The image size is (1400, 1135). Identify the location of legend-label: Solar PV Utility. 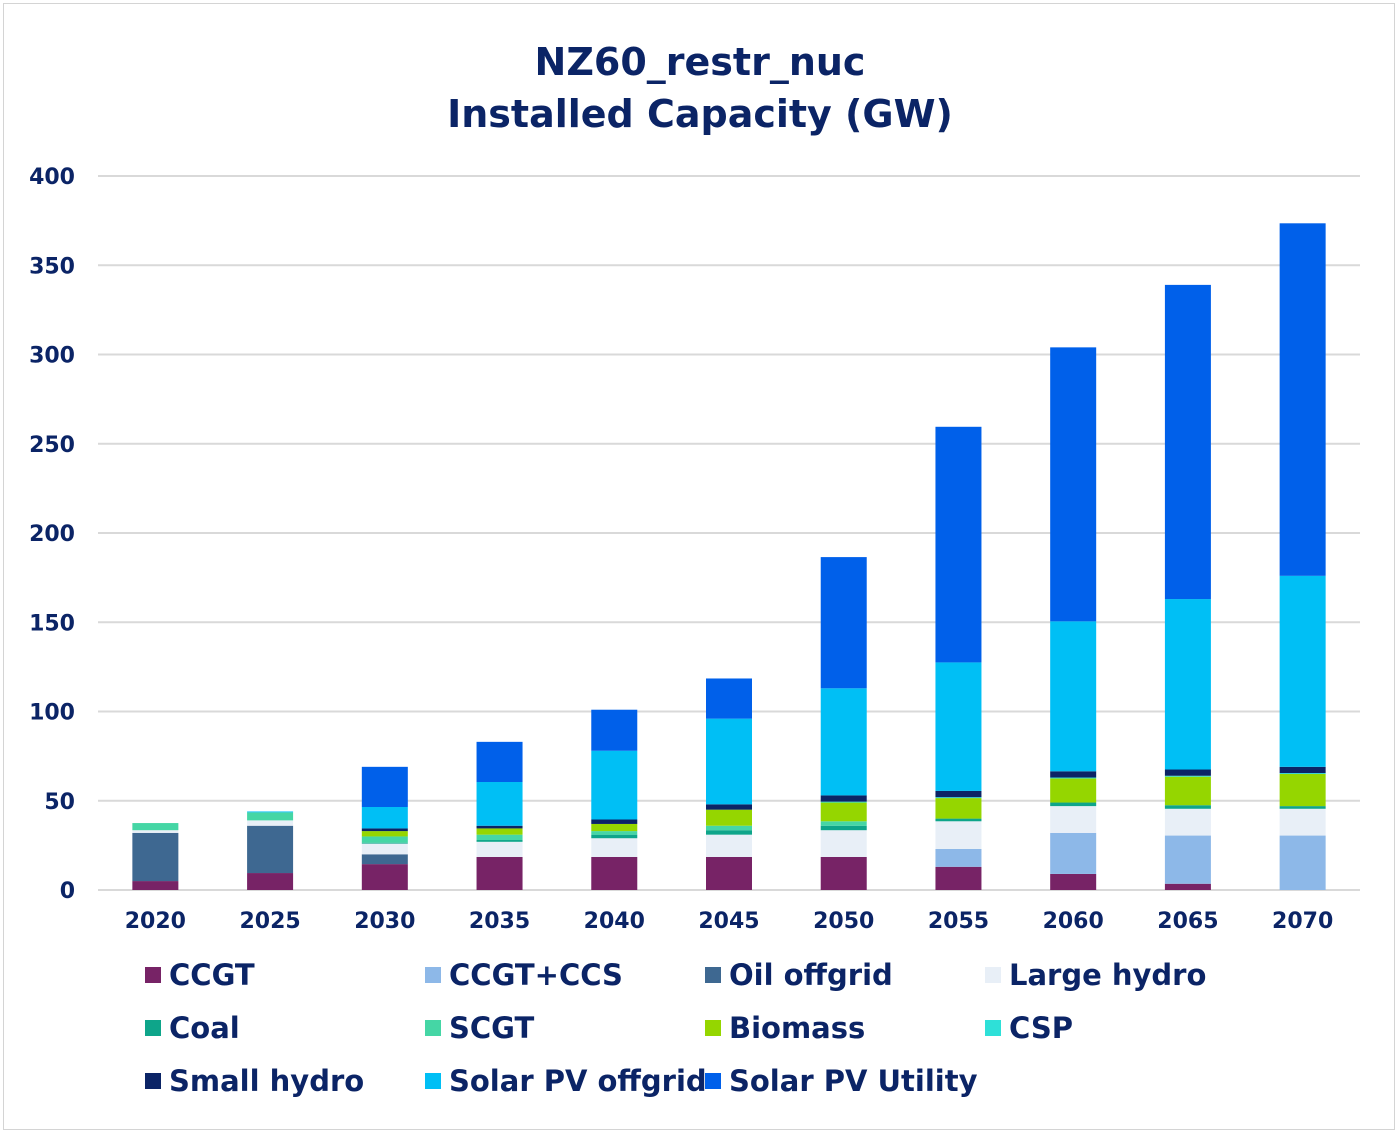
(853, 1081).